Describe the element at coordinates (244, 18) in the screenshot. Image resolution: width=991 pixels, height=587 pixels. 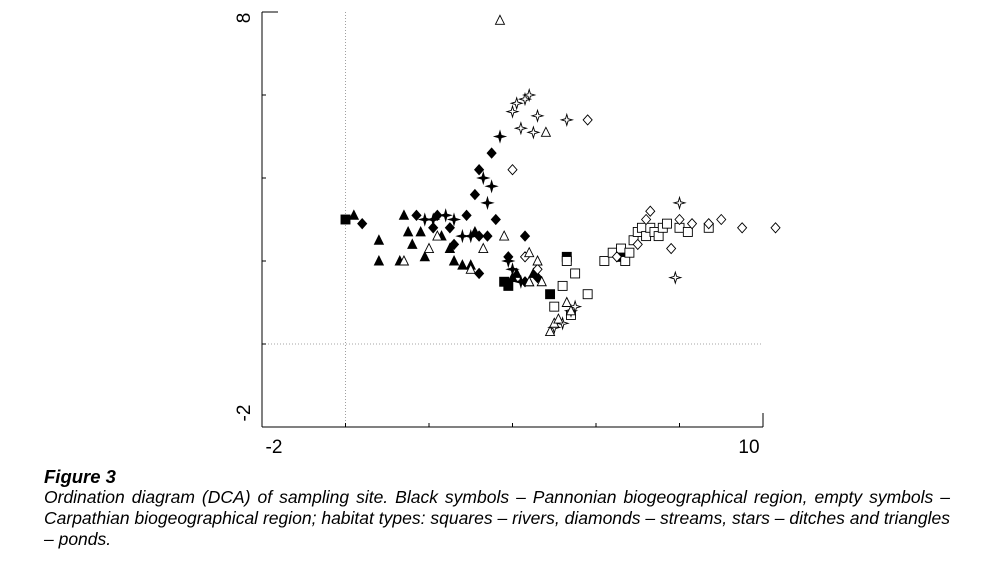
I see `y-tick-label-top: 8` at that location.